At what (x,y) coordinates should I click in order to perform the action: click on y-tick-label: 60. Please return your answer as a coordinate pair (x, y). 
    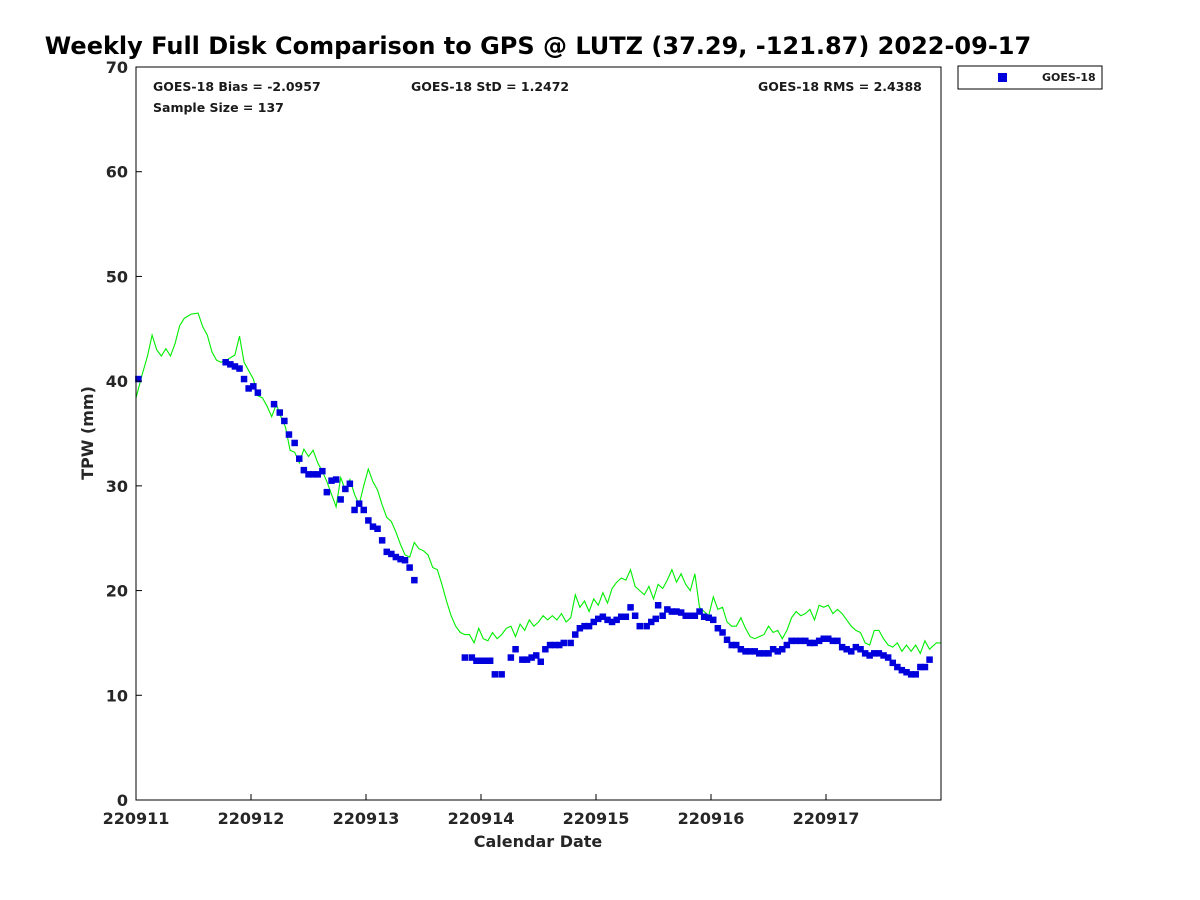
    Looking at the image, I should click on (117, 172).